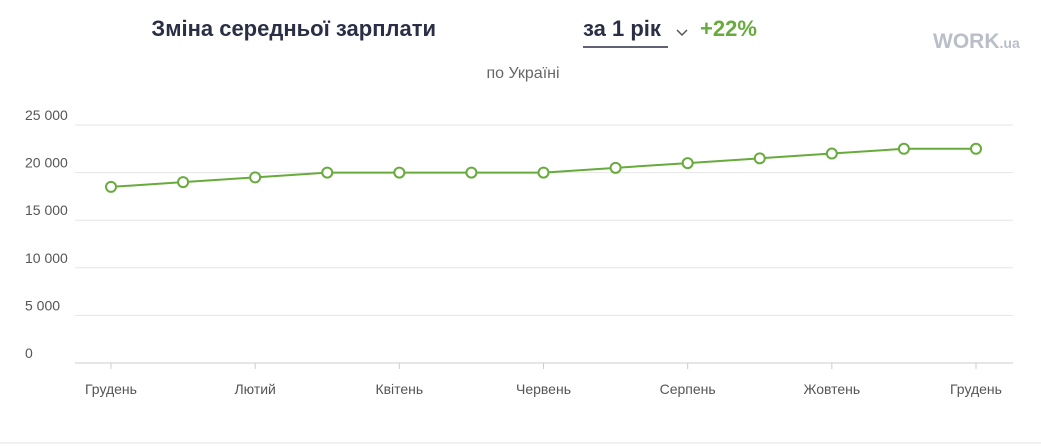  I want to click on y-tick-label: 0, so click(29, 353).